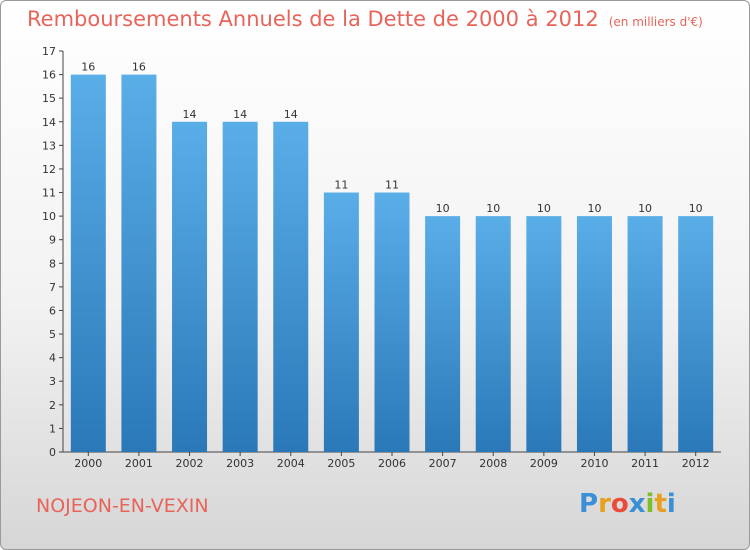 Image resolution: width=750 pixels, height=550 pixels. Describe the element at coordinates (291, 463) in the screenshot. I see `x-tick-label: 2004` at that location.